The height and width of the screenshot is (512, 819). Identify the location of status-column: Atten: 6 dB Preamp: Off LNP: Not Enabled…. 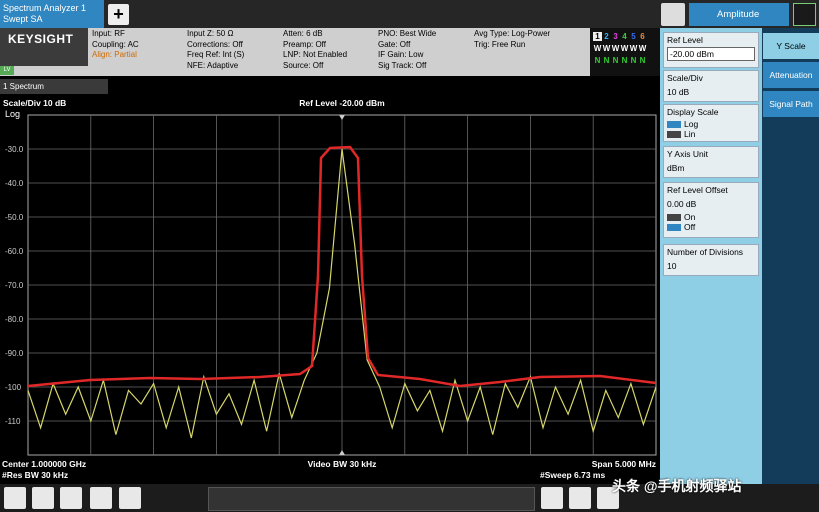
(315, 50).